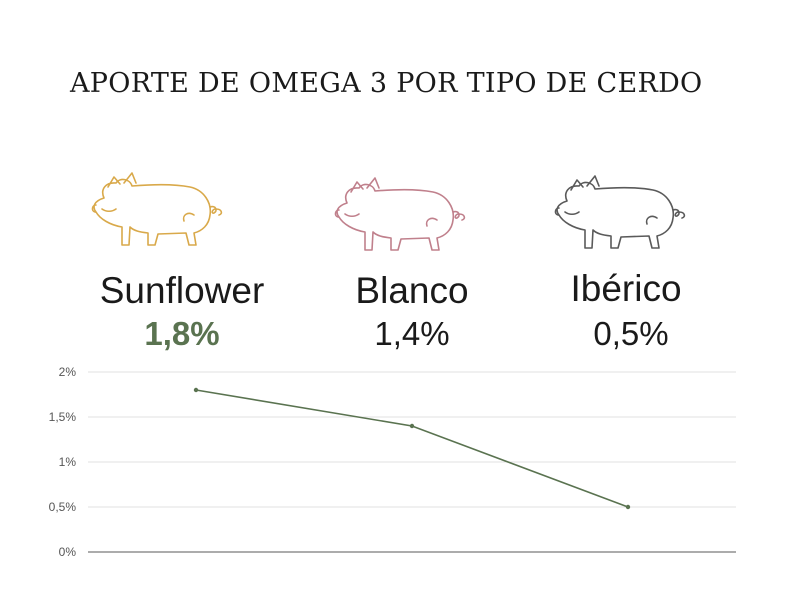  I want to click on series-line, so click(412, 448).